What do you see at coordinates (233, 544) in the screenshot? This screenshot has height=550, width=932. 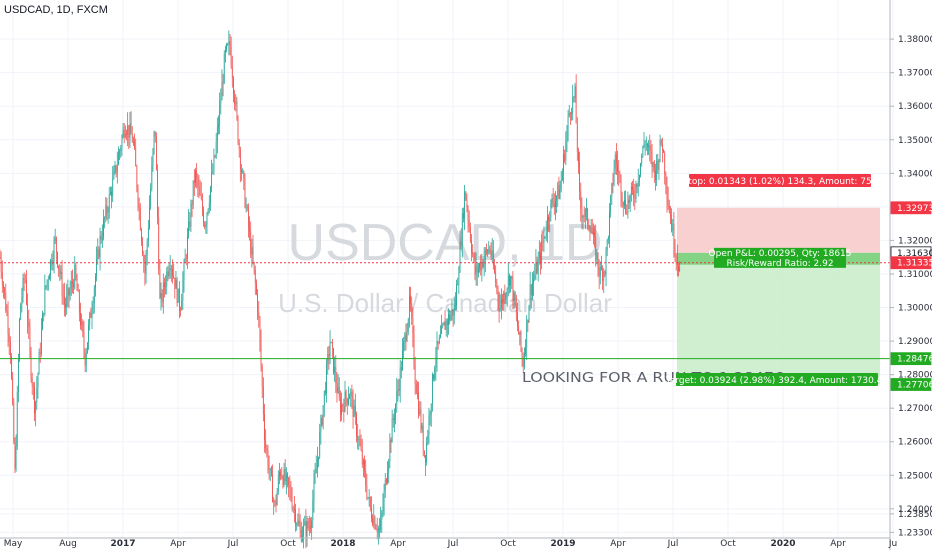 I see `x-tick-label: Jul` at bounding box center [233, 544].